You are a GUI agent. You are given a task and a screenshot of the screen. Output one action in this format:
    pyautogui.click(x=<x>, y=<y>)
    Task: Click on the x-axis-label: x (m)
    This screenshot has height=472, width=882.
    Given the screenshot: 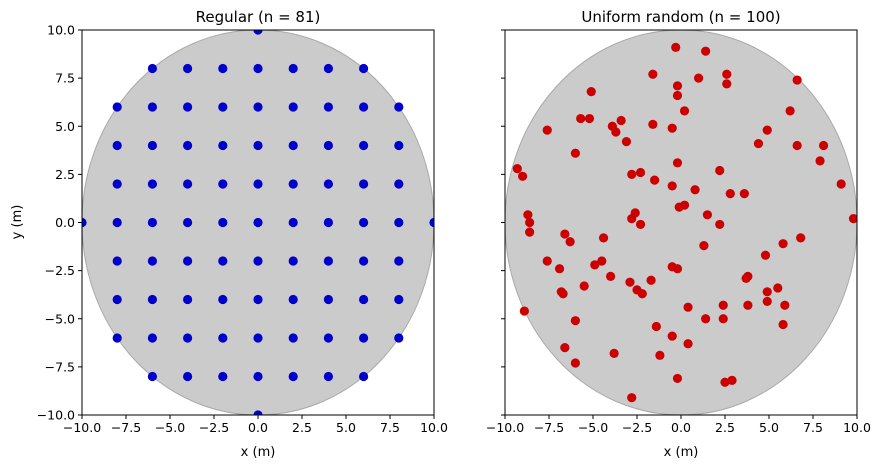 What is the action you would take?
    pyautogui.click(x=258, y=452)
    